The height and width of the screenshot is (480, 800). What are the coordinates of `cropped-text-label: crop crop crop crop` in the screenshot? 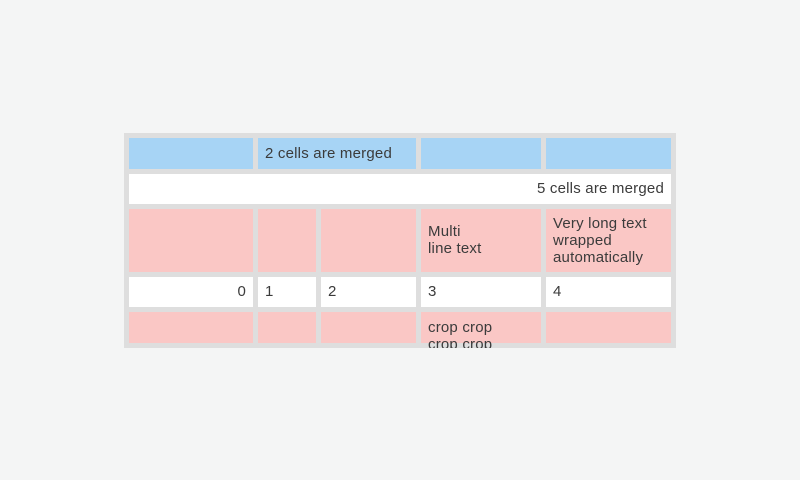 It's located at (460, 333).